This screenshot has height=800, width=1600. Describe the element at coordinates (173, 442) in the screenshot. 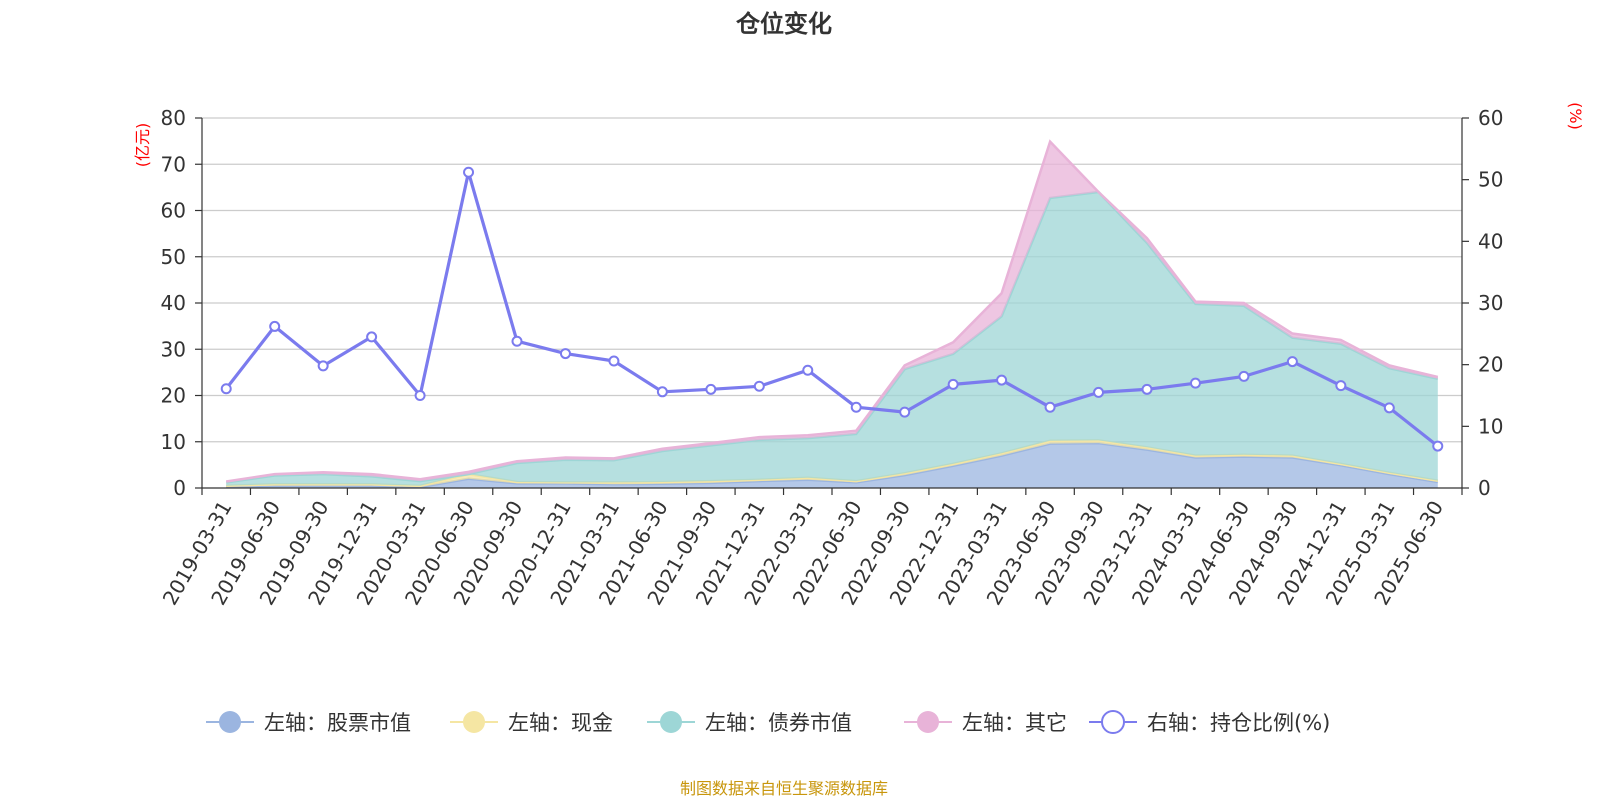

I see `y-left-tick-label: 10` at that location.